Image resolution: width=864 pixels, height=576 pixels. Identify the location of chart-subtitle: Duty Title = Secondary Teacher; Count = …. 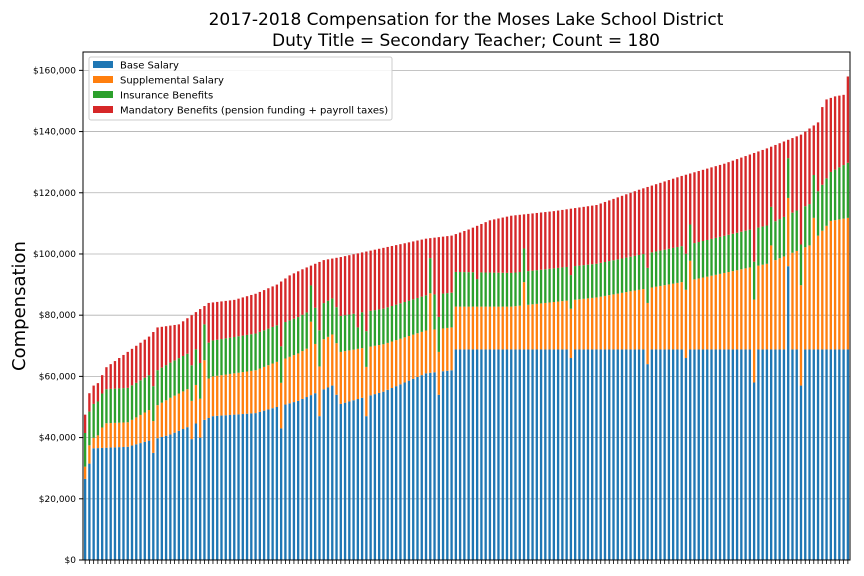
(466, 41).